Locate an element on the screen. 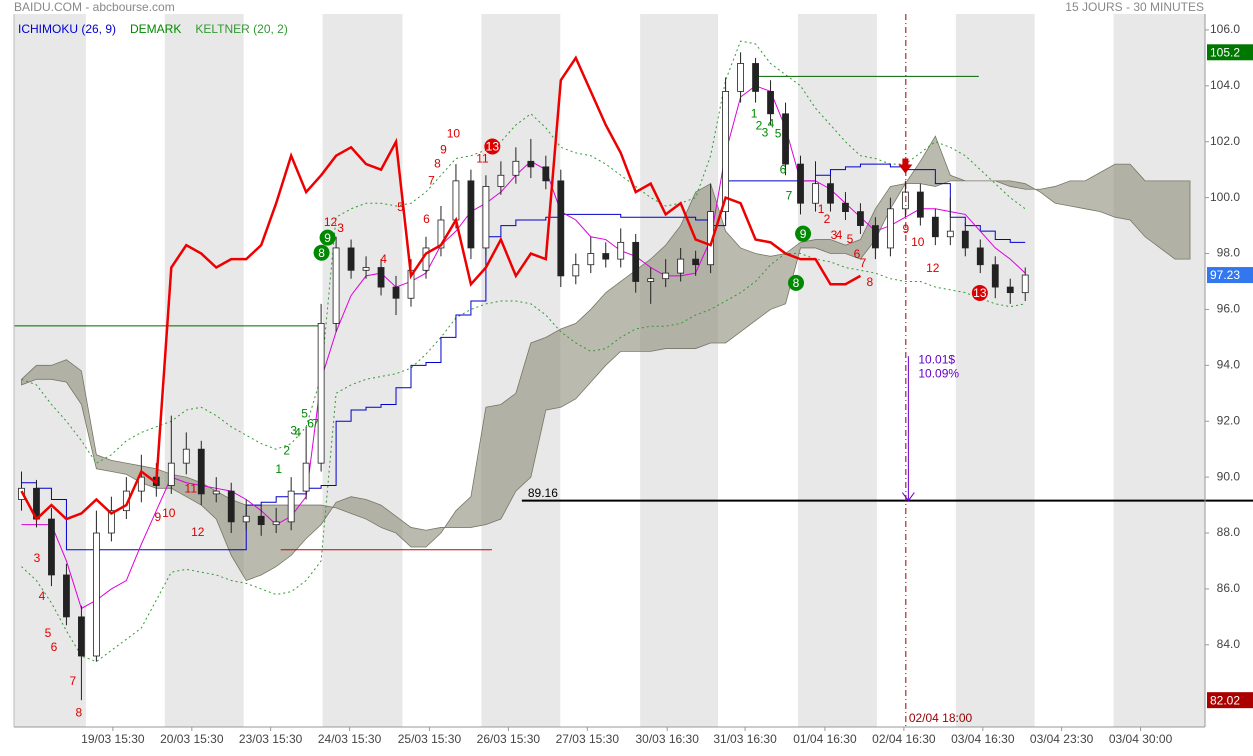  legend-entry: DEMARK is located at coordinates (155, 29).